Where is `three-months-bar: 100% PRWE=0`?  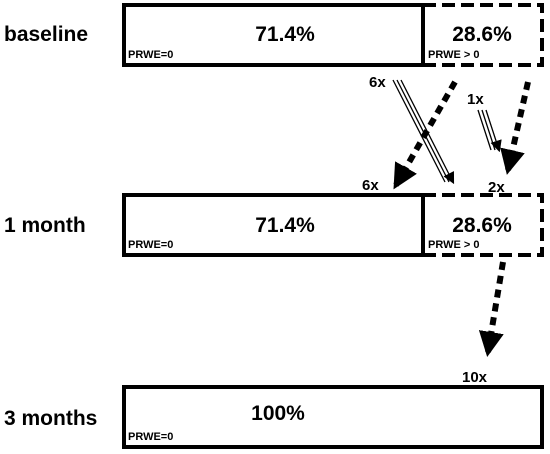
three-months-bar: 100% PRWE=0 is located at coordinates (333, 417).